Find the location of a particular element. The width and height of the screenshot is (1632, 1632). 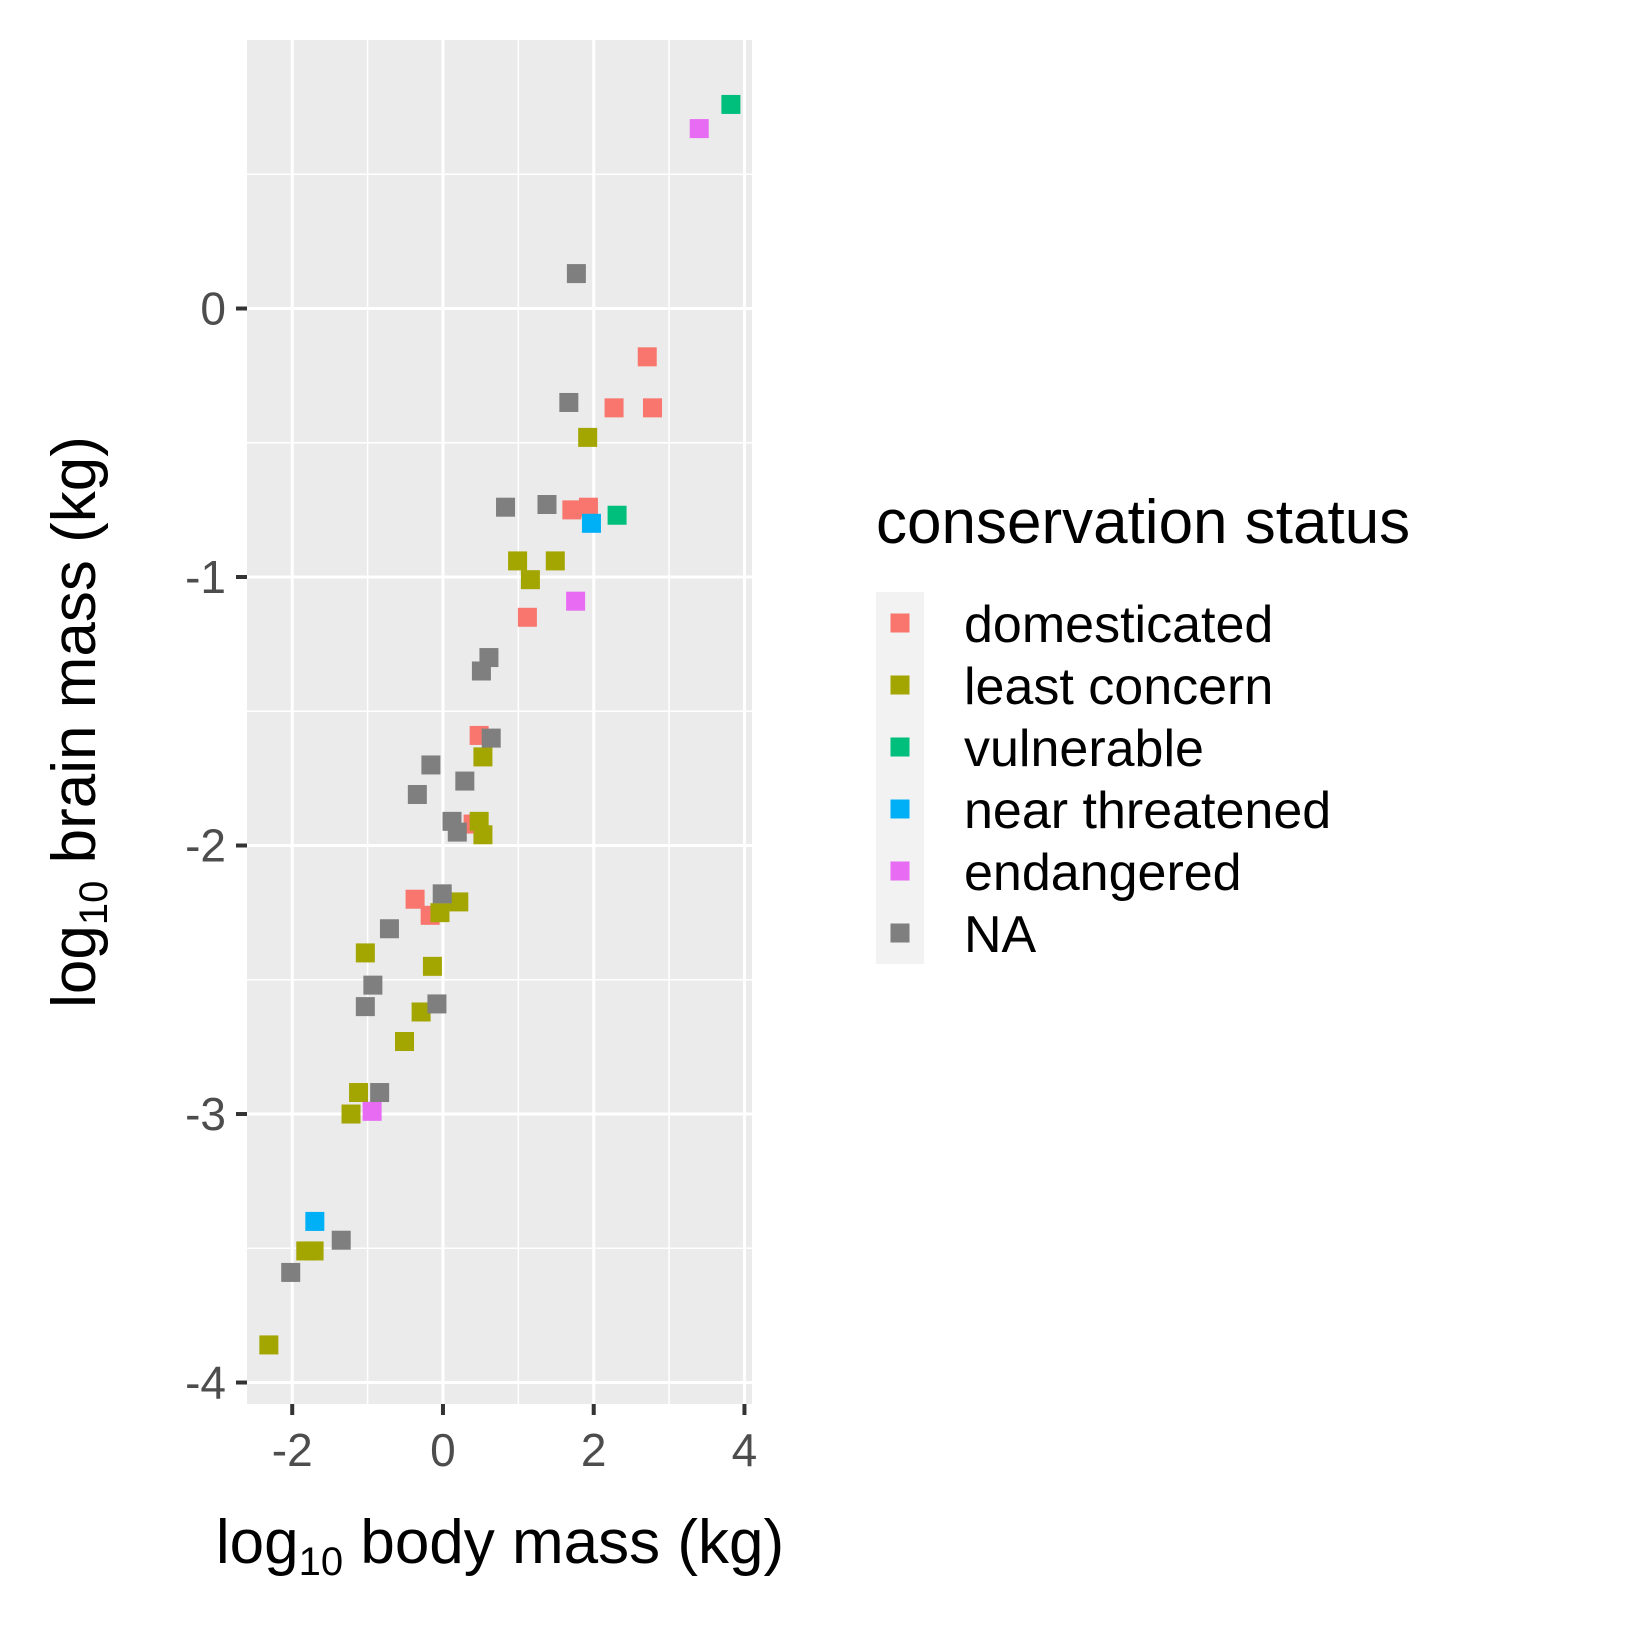

legend-label: near threatened is located at coordinates (1147, 811).